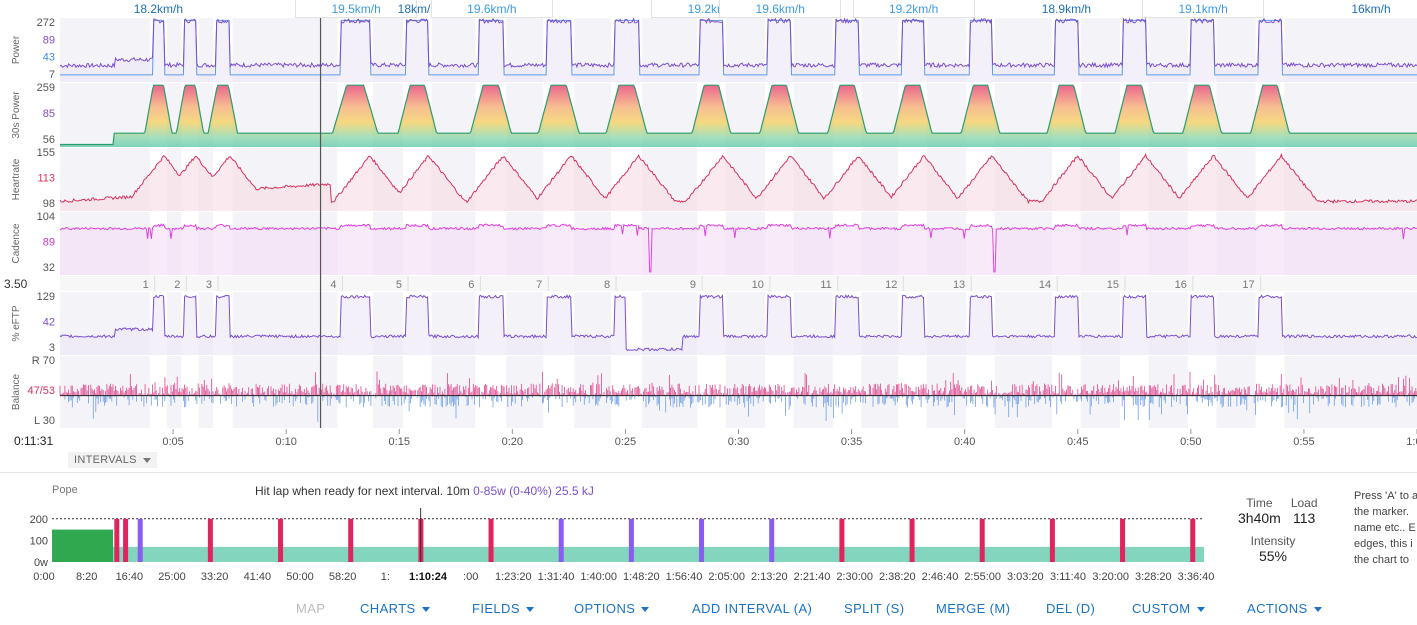  I want to click on x-tick-label: 0:15, so click(399, 442).